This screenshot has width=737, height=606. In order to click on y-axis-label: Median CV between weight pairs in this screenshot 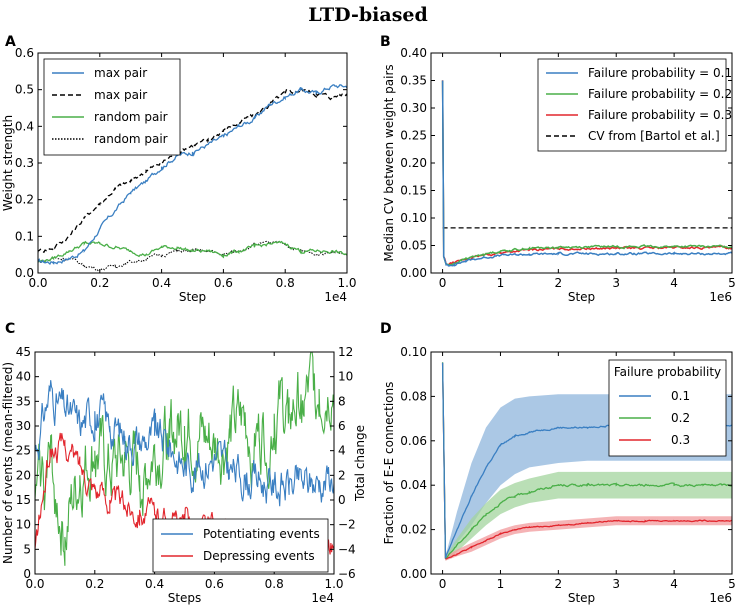, I will do `click(389, 162)`.